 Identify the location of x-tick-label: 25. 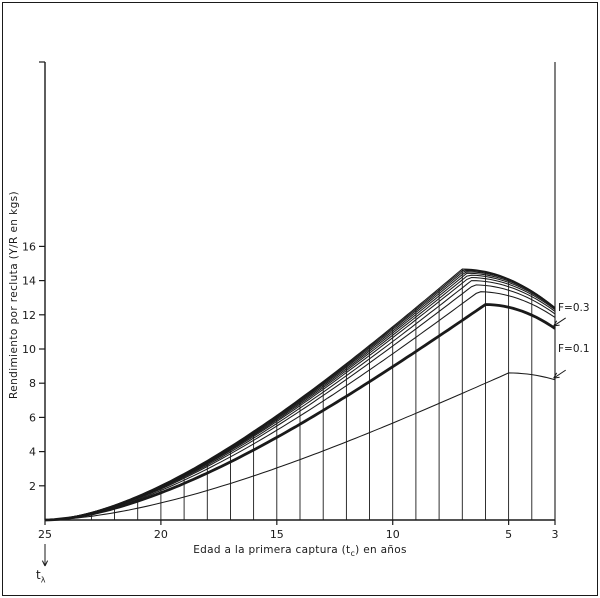
(45, 534).